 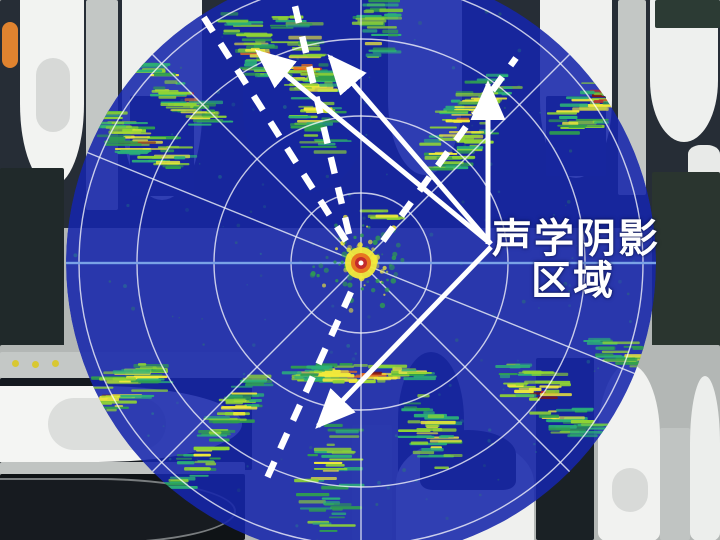 I want to click on canopy, so click(x=687, y=14).